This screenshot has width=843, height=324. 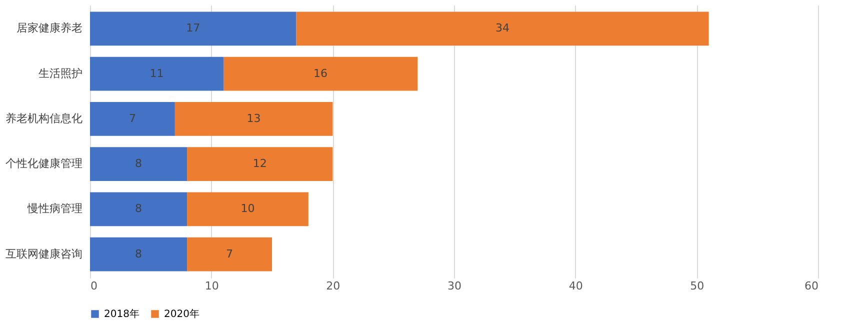 I want to click on data-label: 16, so click(x=321, y=73).